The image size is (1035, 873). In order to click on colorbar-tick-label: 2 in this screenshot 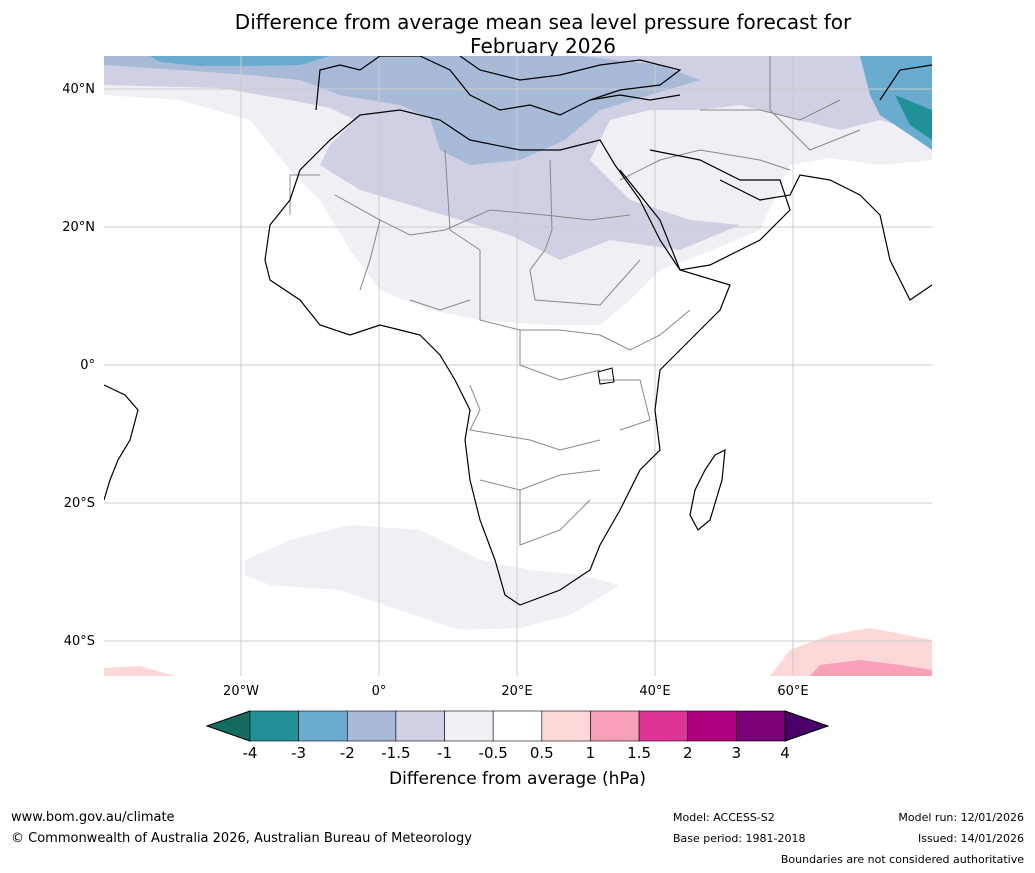, I will do `click(687, 753)`.